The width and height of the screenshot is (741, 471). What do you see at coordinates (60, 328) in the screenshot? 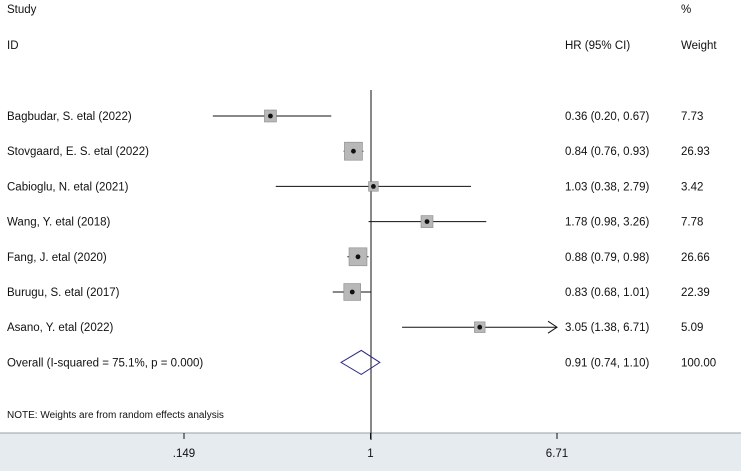
I see `study-label: Asano, Y. etal (2022)` at bounding box center [60, 328].